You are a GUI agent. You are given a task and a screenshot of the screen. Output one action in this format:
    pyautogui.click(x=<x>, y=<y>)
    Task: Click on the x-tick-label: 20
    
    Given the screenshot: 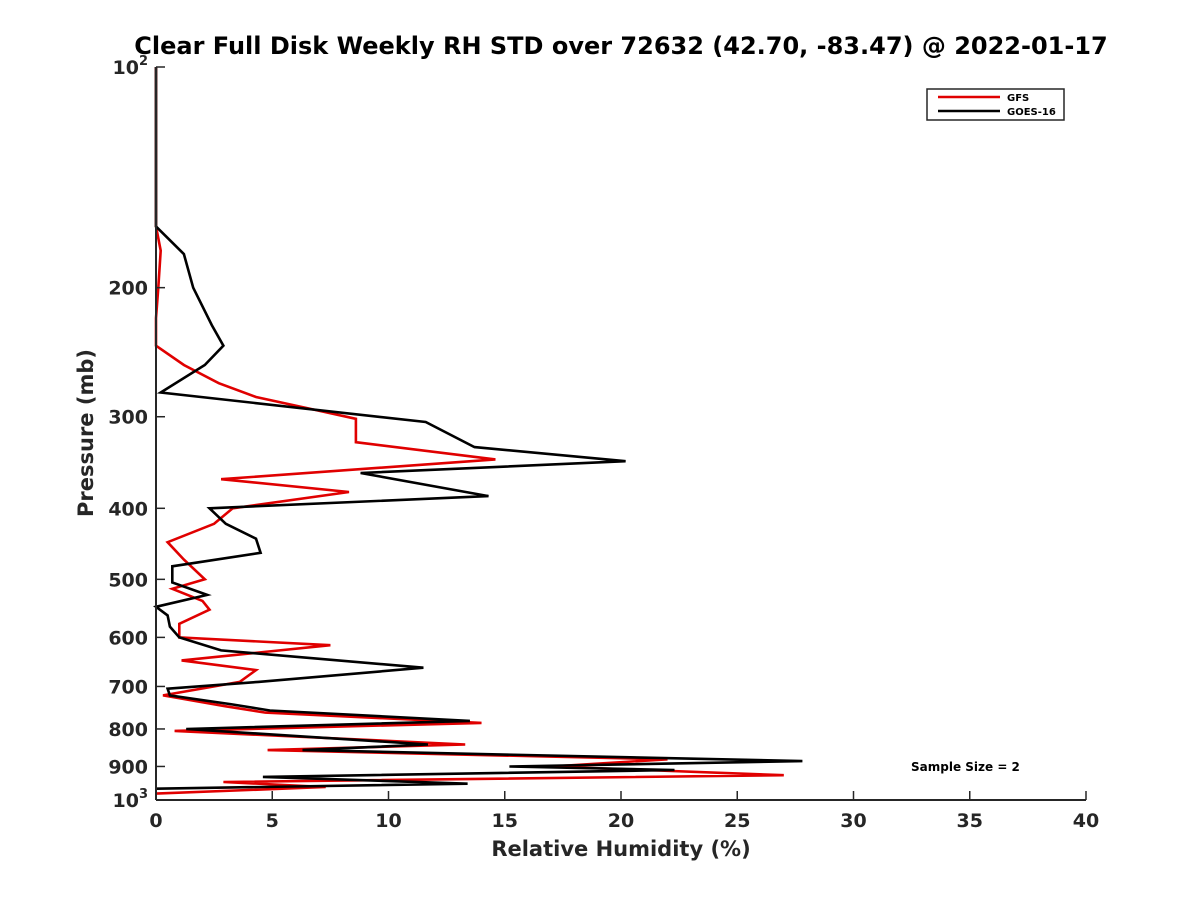 What is the action you would take?
    pyautogui.click(x=621, y=821)
    